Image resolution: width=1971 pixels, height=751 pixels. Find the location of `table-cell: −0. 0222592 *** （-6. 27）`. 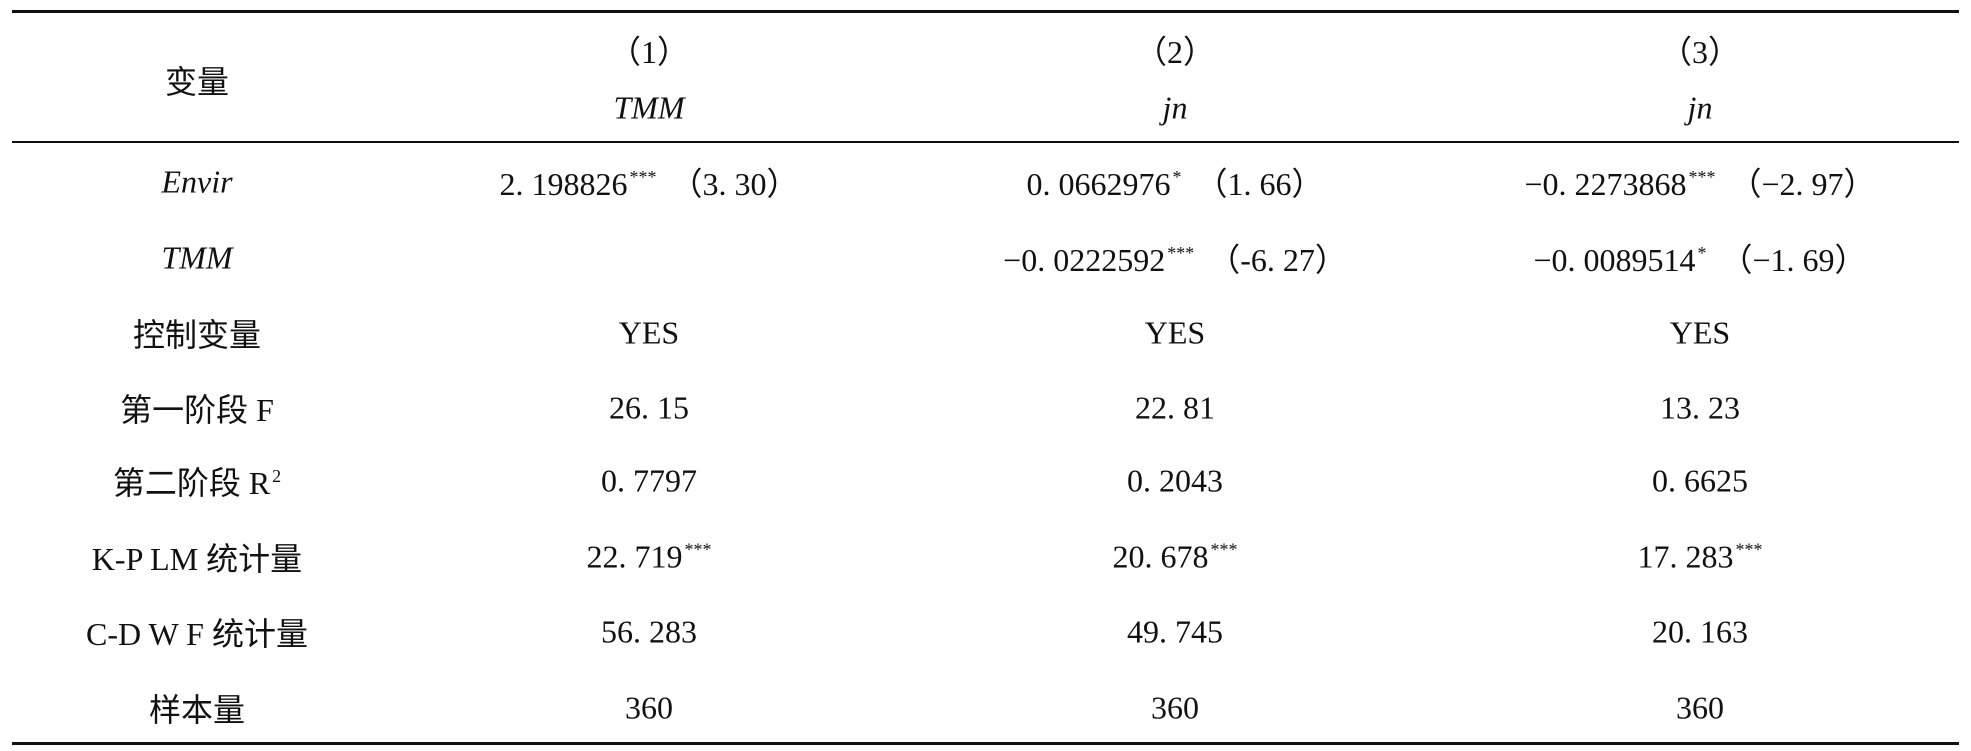

table-cell: −0. 0222592 *** （-6. 27） is located at coordinates (1175, 258).